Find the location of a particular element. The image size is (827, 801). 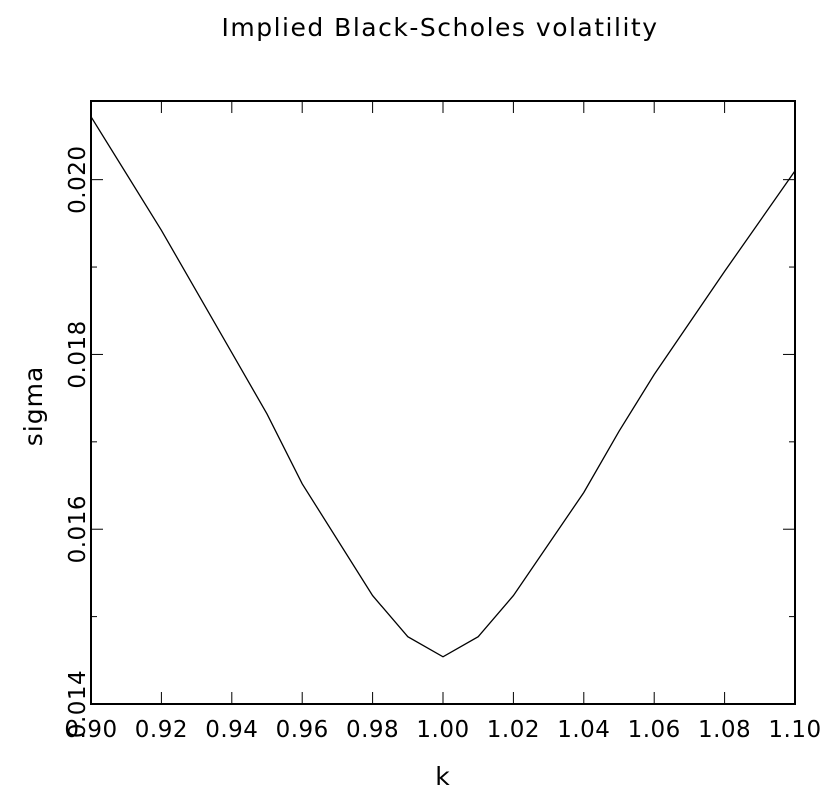

x-tick-label: 0.94 is located at coordinates (231, 730).